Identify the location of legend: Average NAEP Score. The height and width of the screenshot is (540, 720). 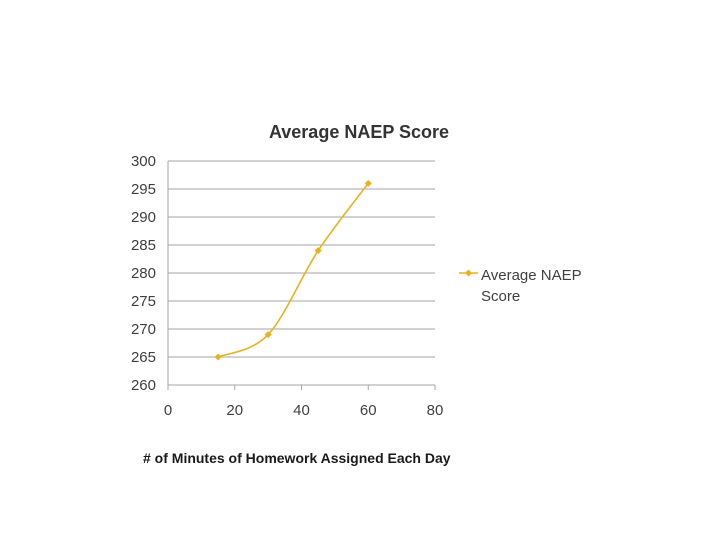
(520, 286).